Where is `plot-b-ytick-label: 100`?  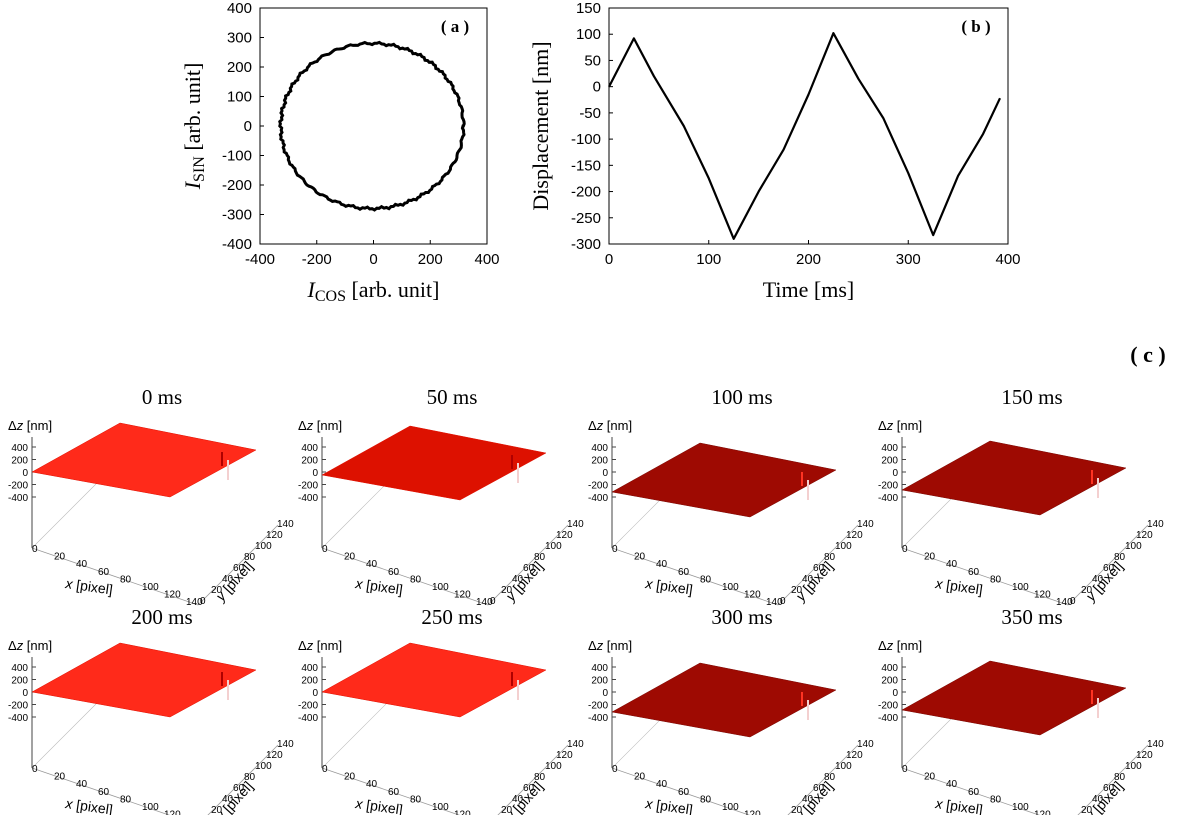
plot-b-ytick-label: 100 is located at coordinates (588, 34).